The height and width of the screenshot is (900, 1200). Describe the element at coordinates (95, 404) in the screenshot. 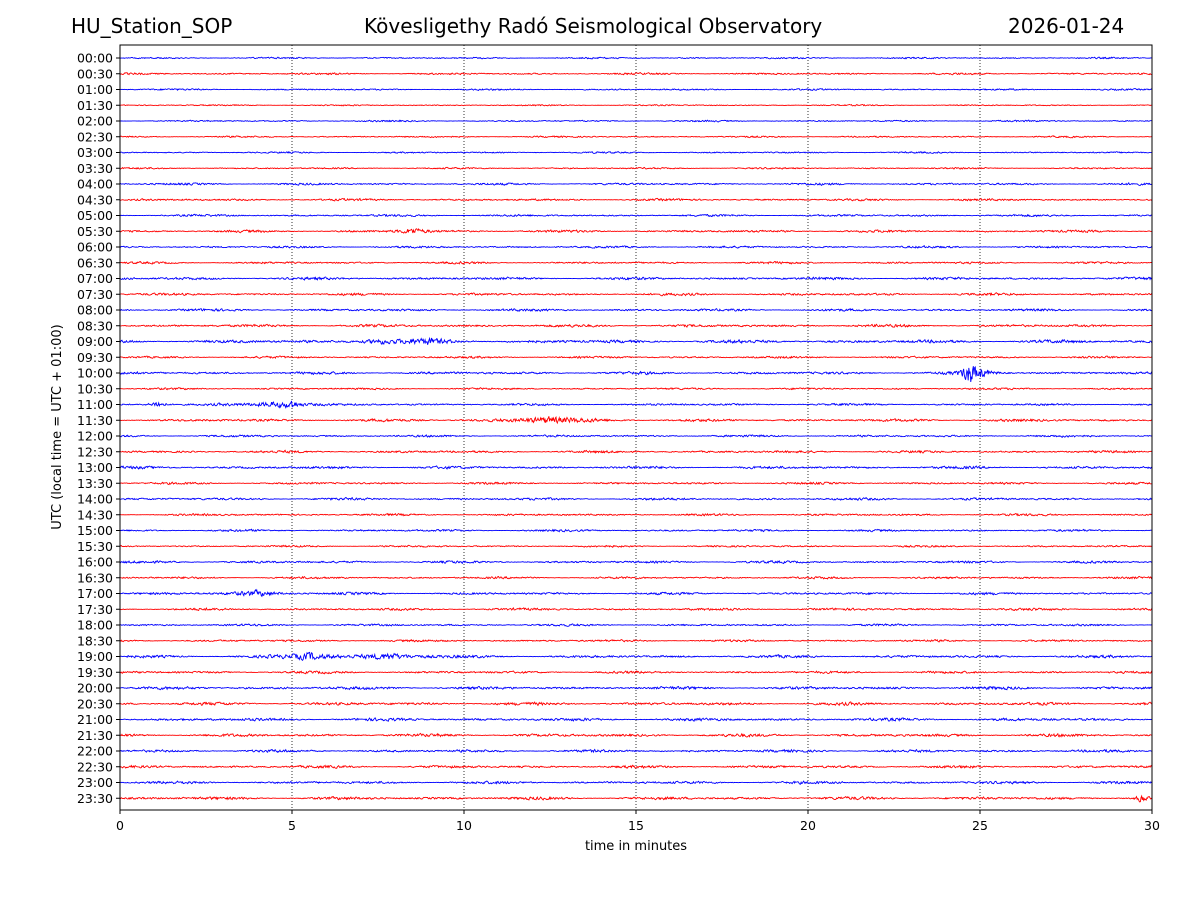

I see `row-label: 11:00` at that location.